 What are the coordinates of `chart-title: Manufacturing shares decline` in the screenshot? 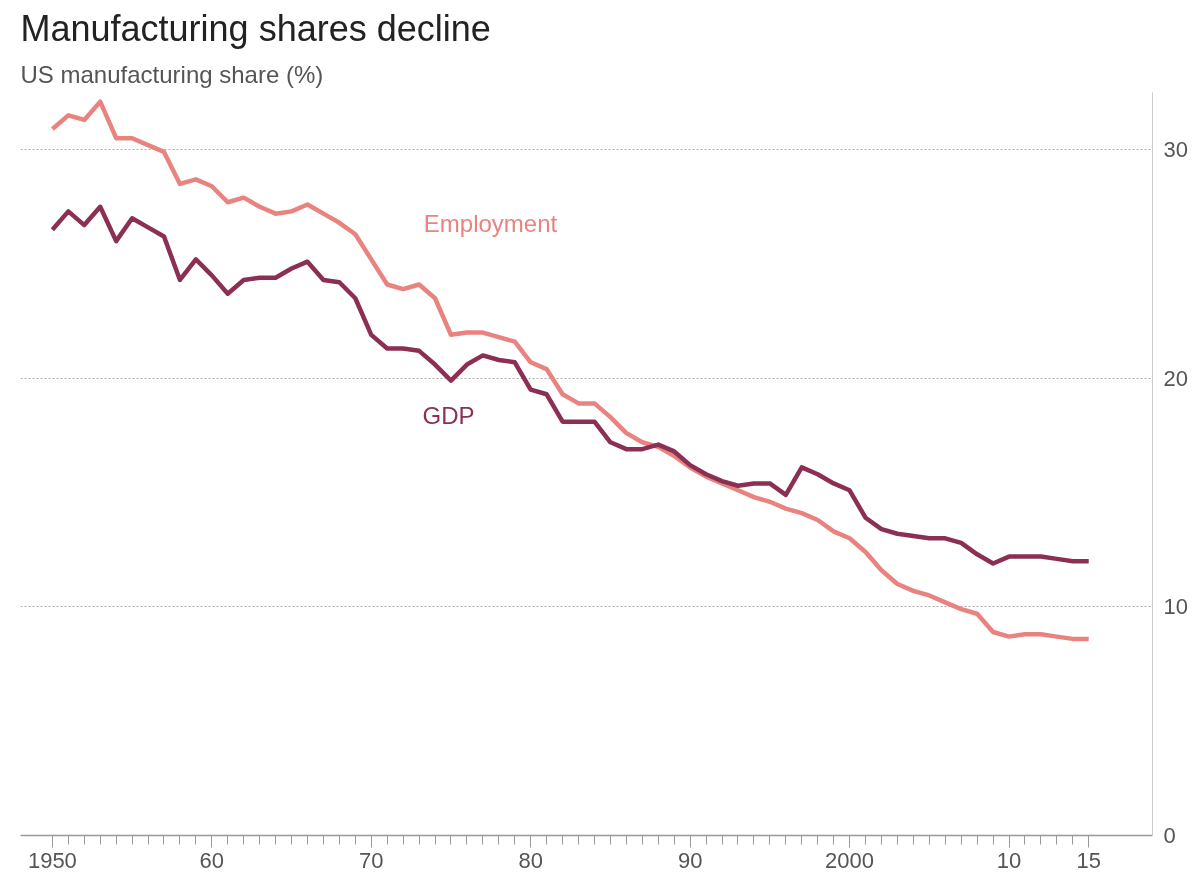 It's located at (255, 28).